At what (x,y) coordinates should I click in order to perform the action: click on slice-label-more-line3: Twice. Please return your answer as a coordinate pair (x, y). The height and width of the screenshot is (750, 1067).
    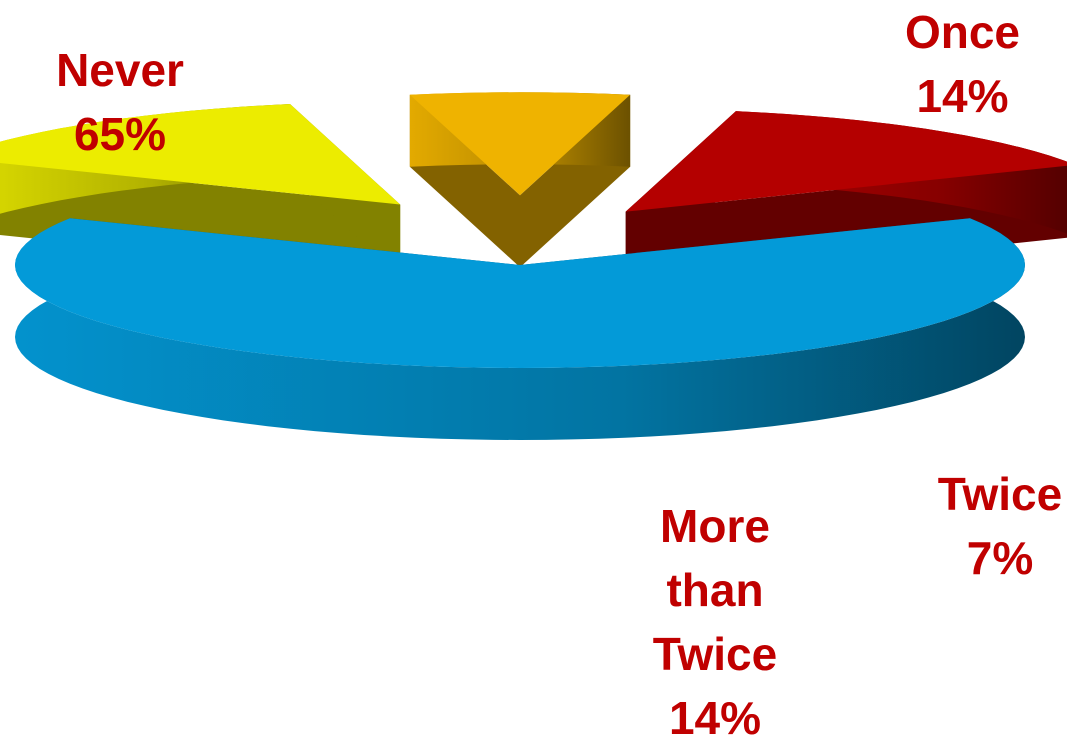
    Looking at the image, I should click on (715, 654).